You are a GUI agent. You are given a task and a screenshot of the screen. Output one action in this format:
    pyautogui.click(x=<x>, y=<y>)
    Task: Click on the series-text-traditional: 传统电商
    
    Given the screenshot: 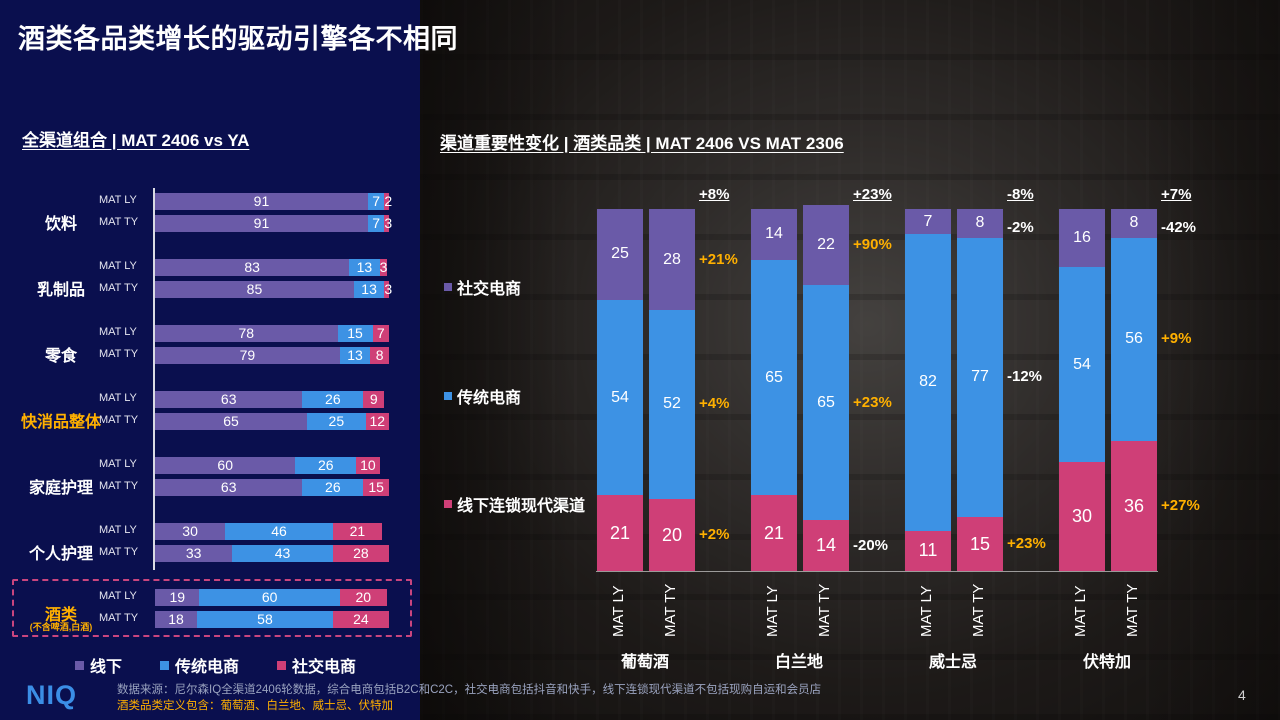 What is the action you would take?
    pyautogui.click(x=489, y=398)
    